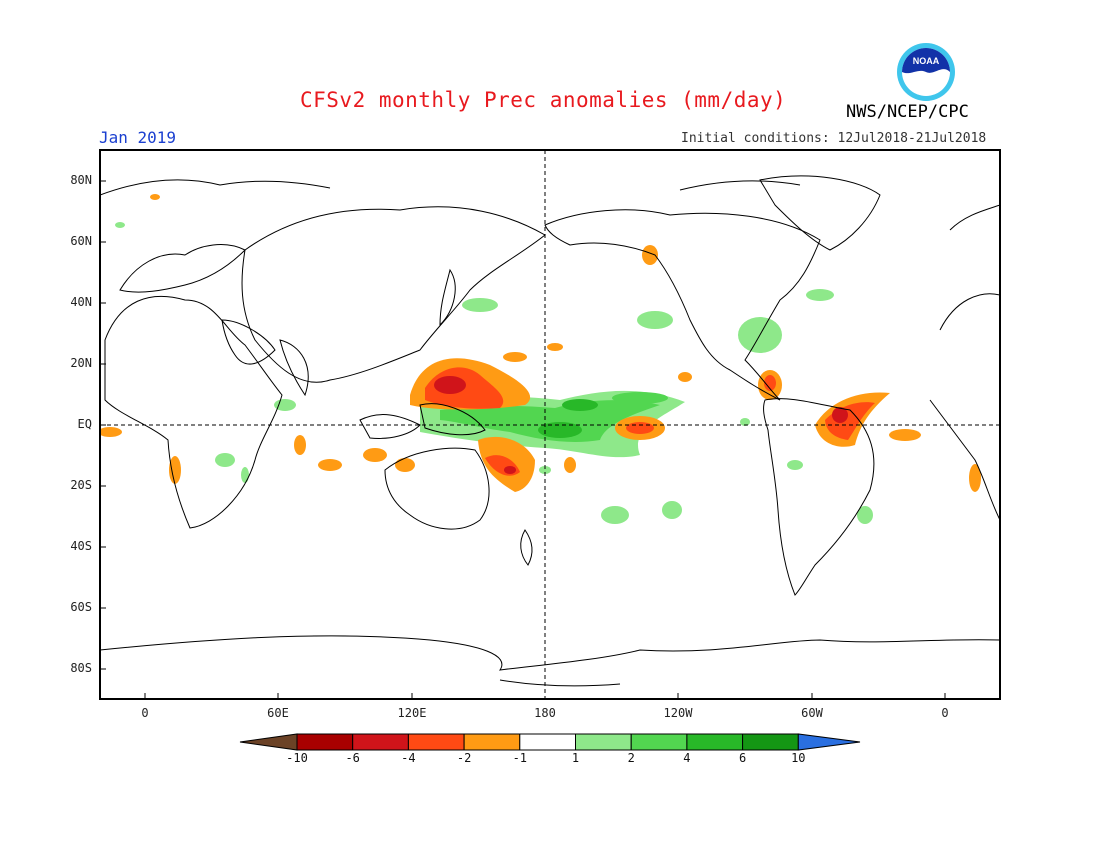  I want to click on lon-label-120w: 120W, so click(678, 713).